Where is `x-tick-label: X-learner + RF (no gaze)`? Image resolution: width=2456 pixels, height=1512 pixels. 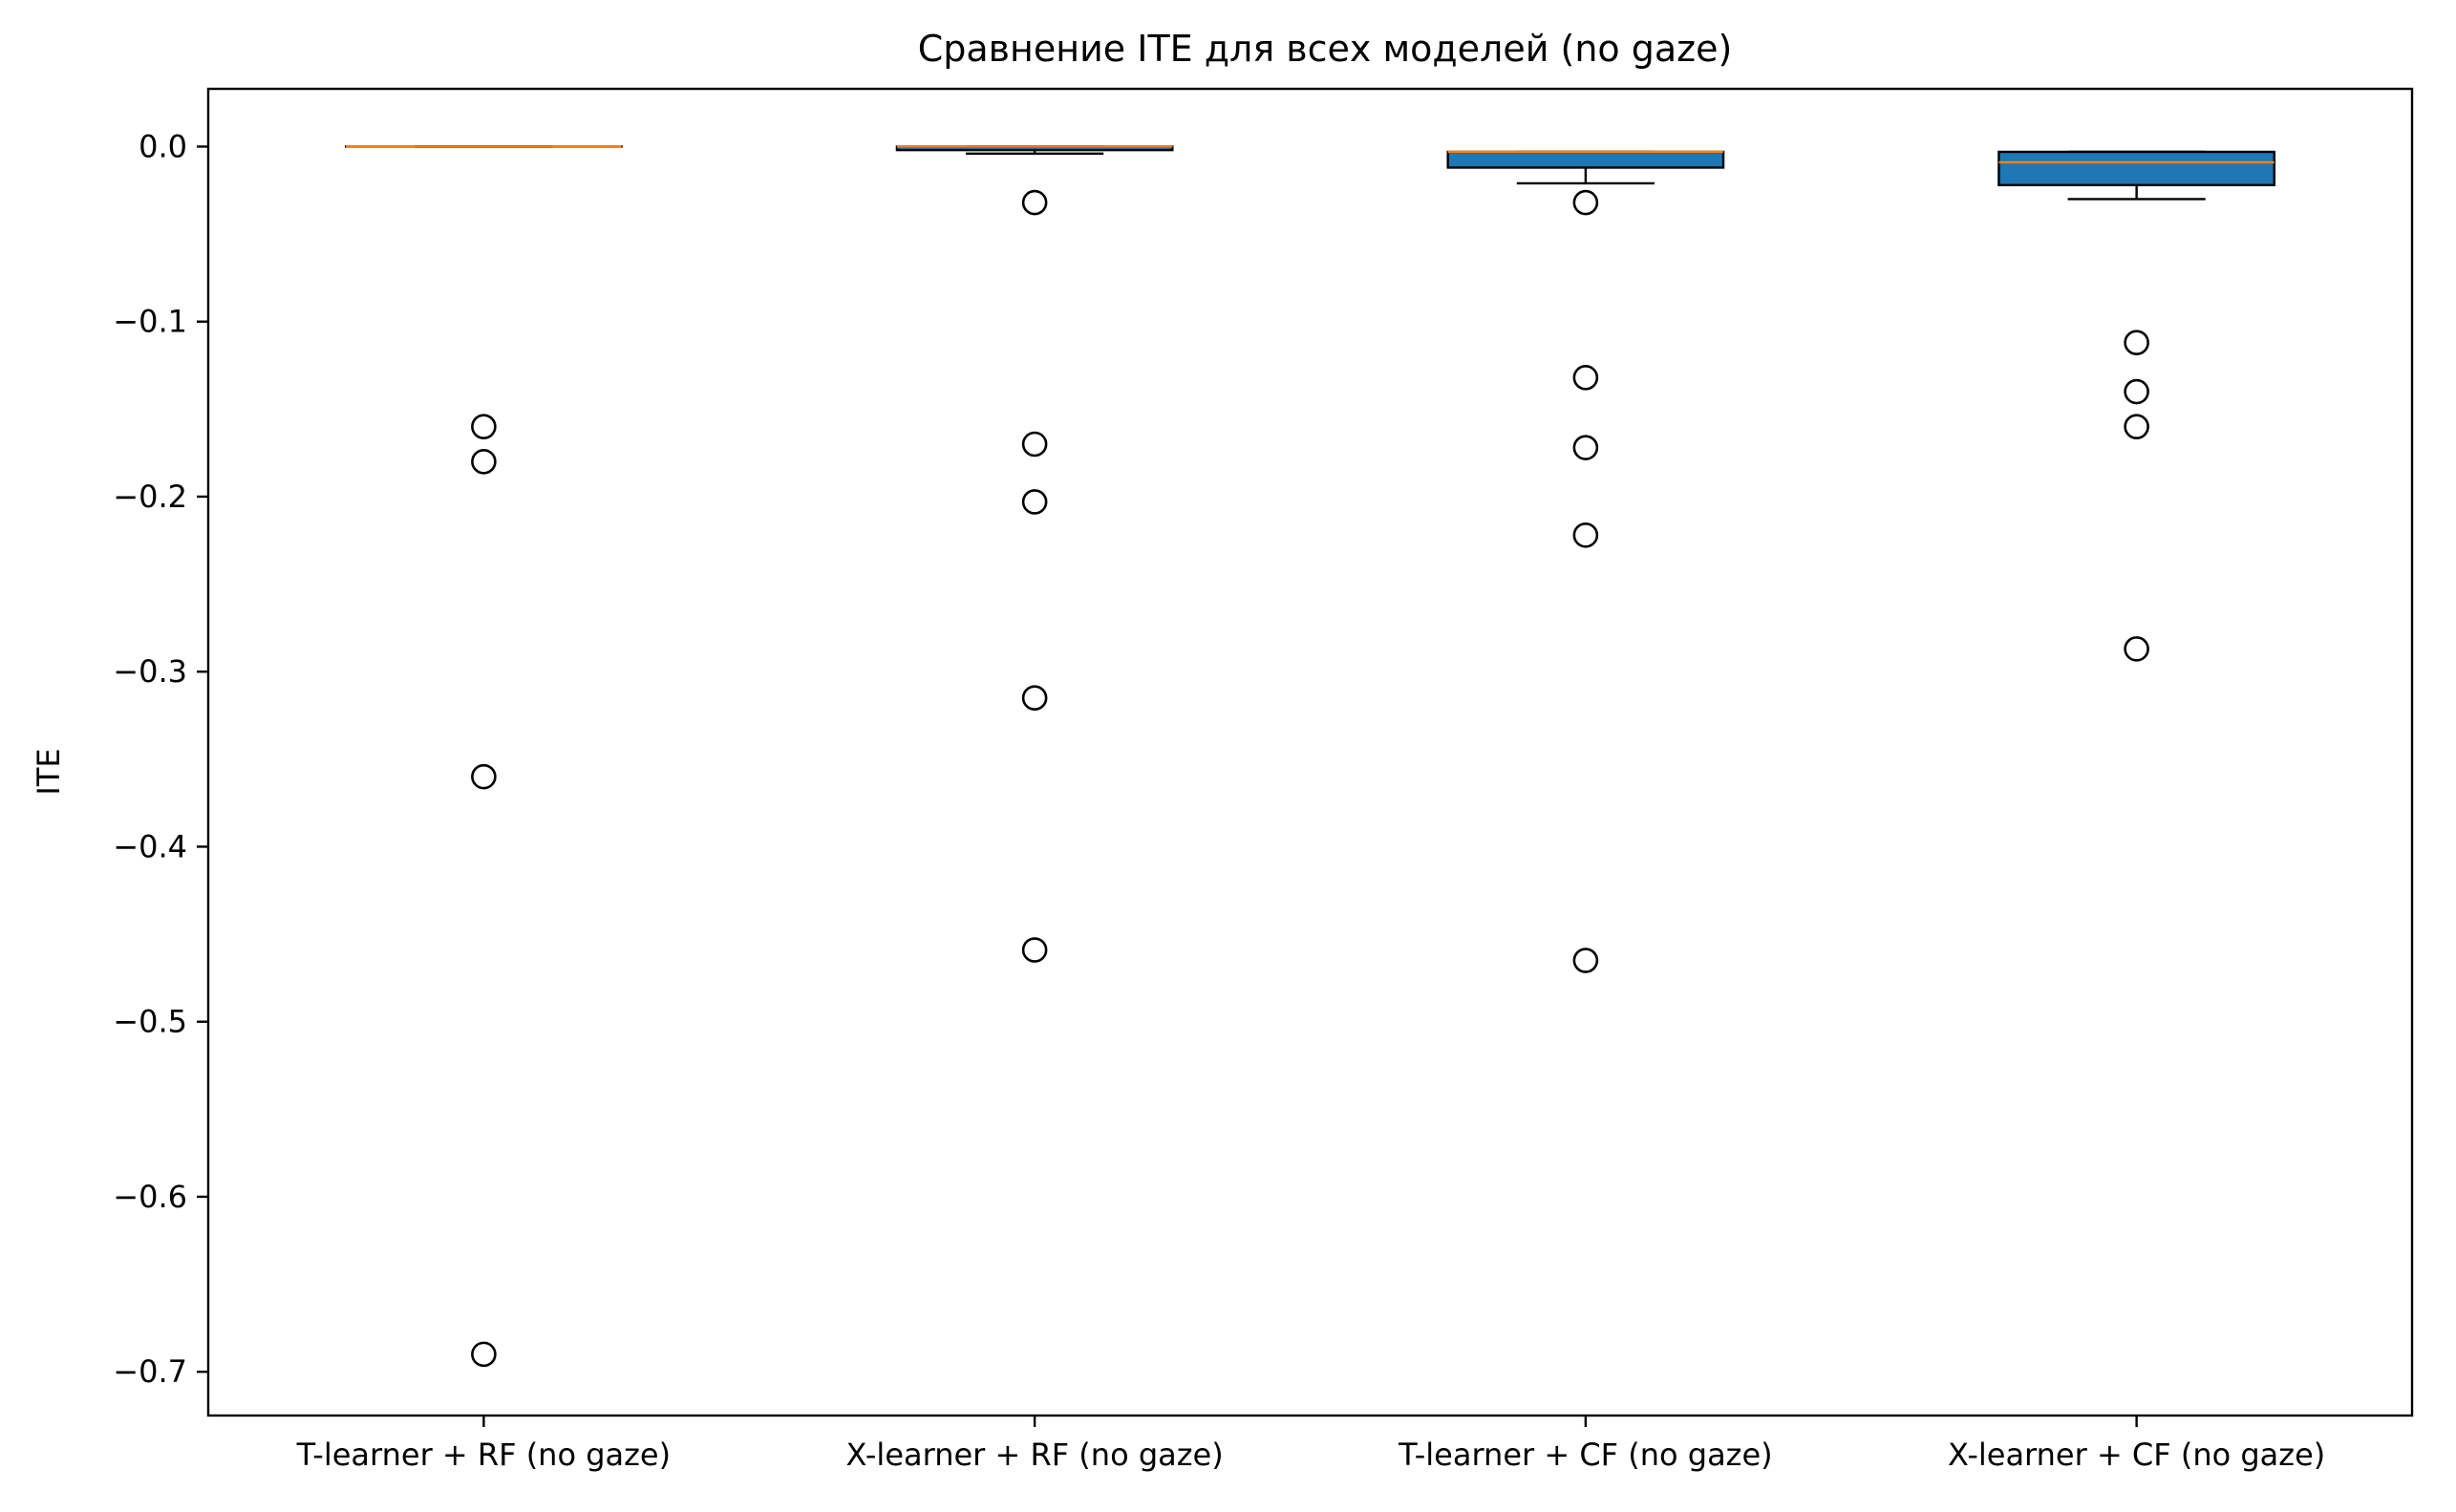 x-tick-label: X-learner + RF (no gaze) is located at coordinates (1035, 1455).